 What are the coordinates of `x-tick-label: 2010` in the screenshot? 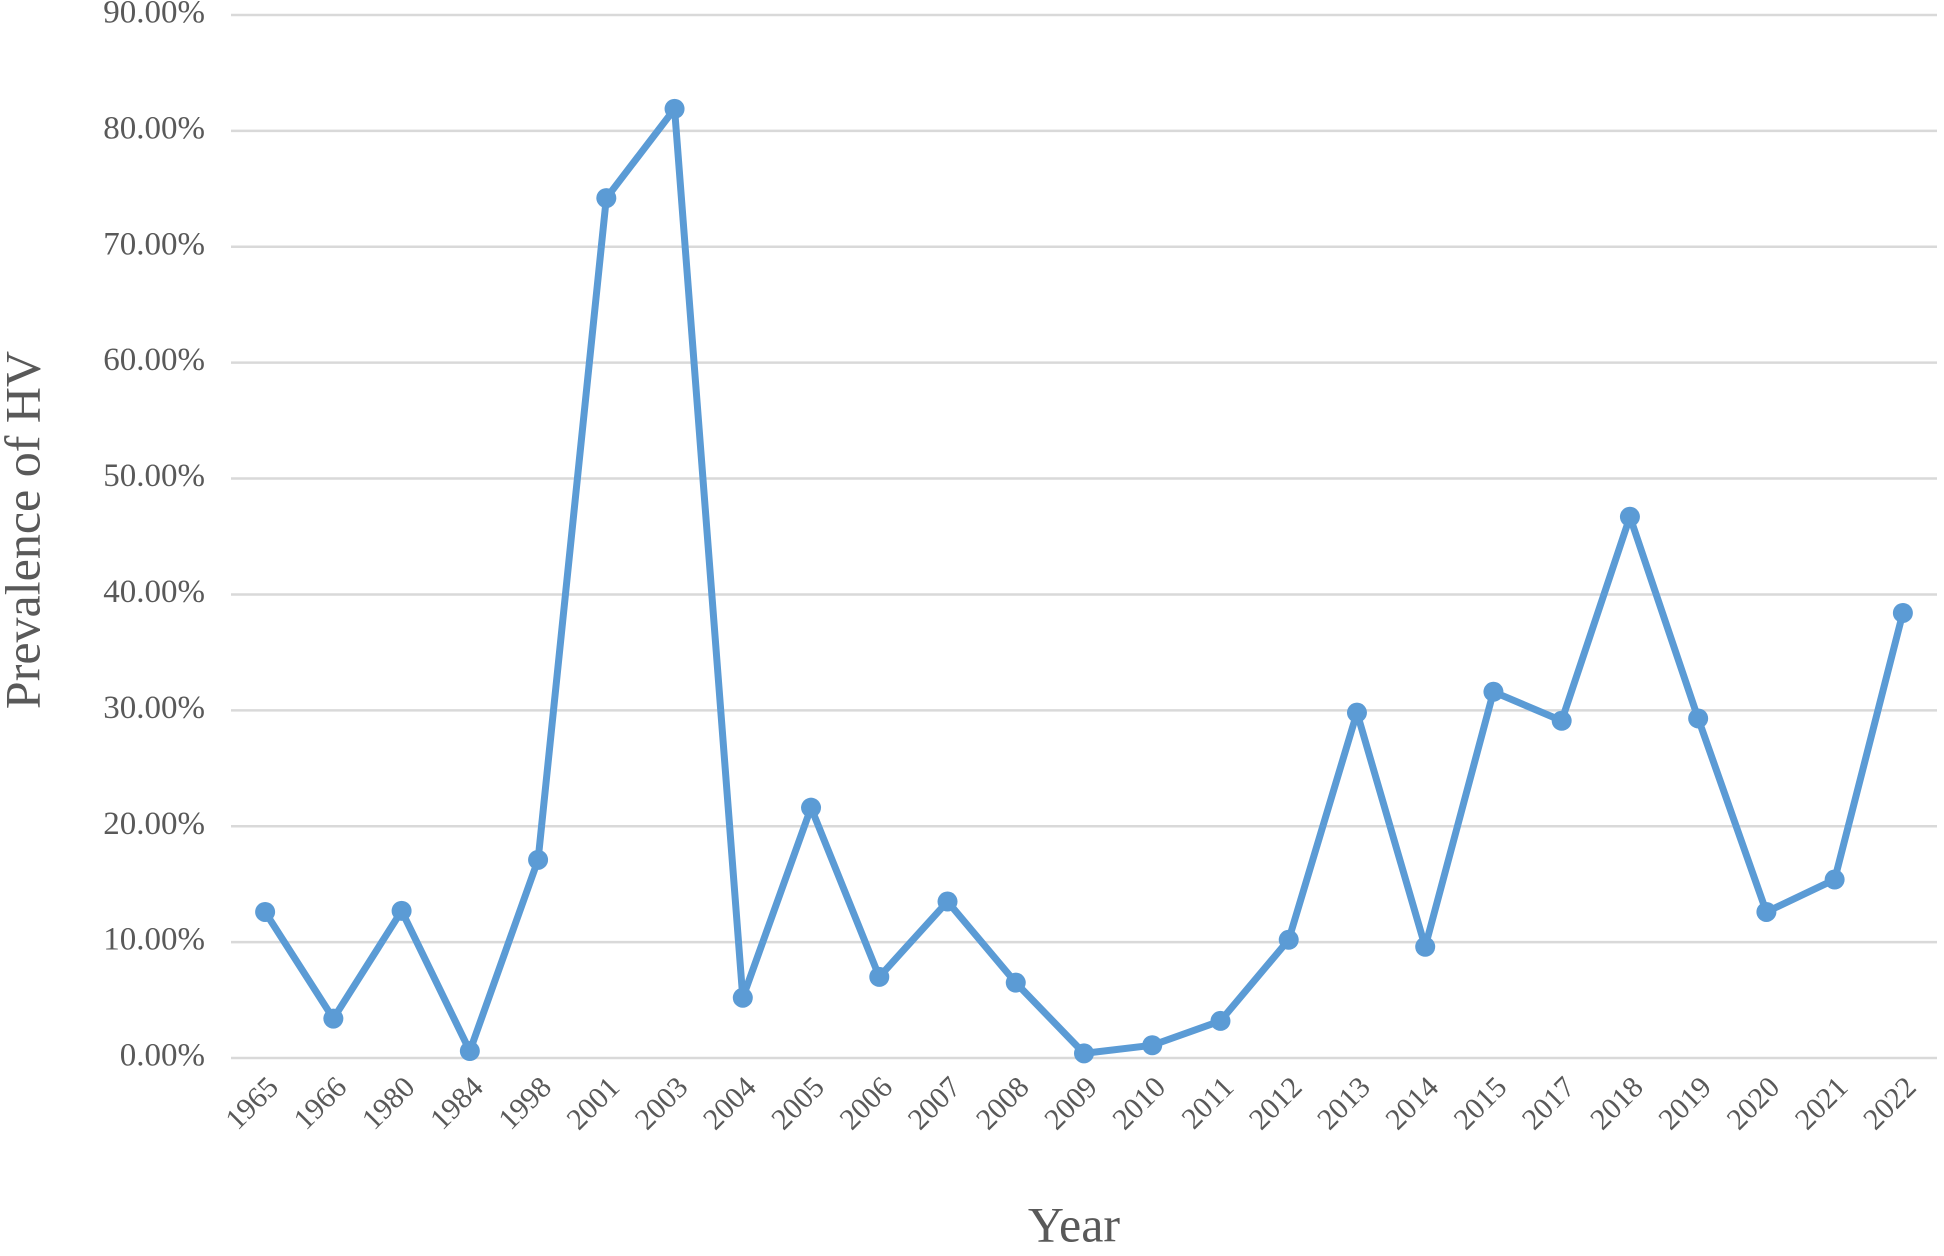 It's located at (1139, 1103).